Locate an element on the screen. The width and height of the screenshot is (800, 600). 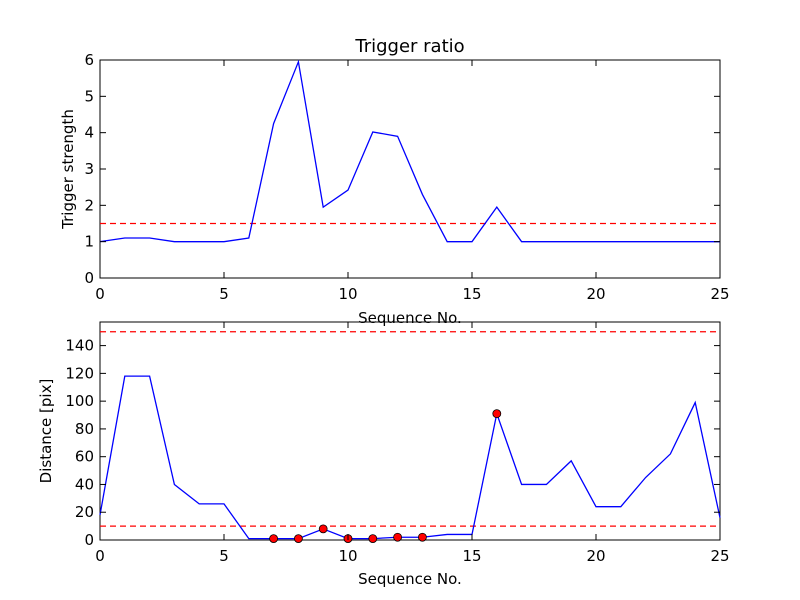
top-y-tick-label: 6 is located at coordinates (89, 60).